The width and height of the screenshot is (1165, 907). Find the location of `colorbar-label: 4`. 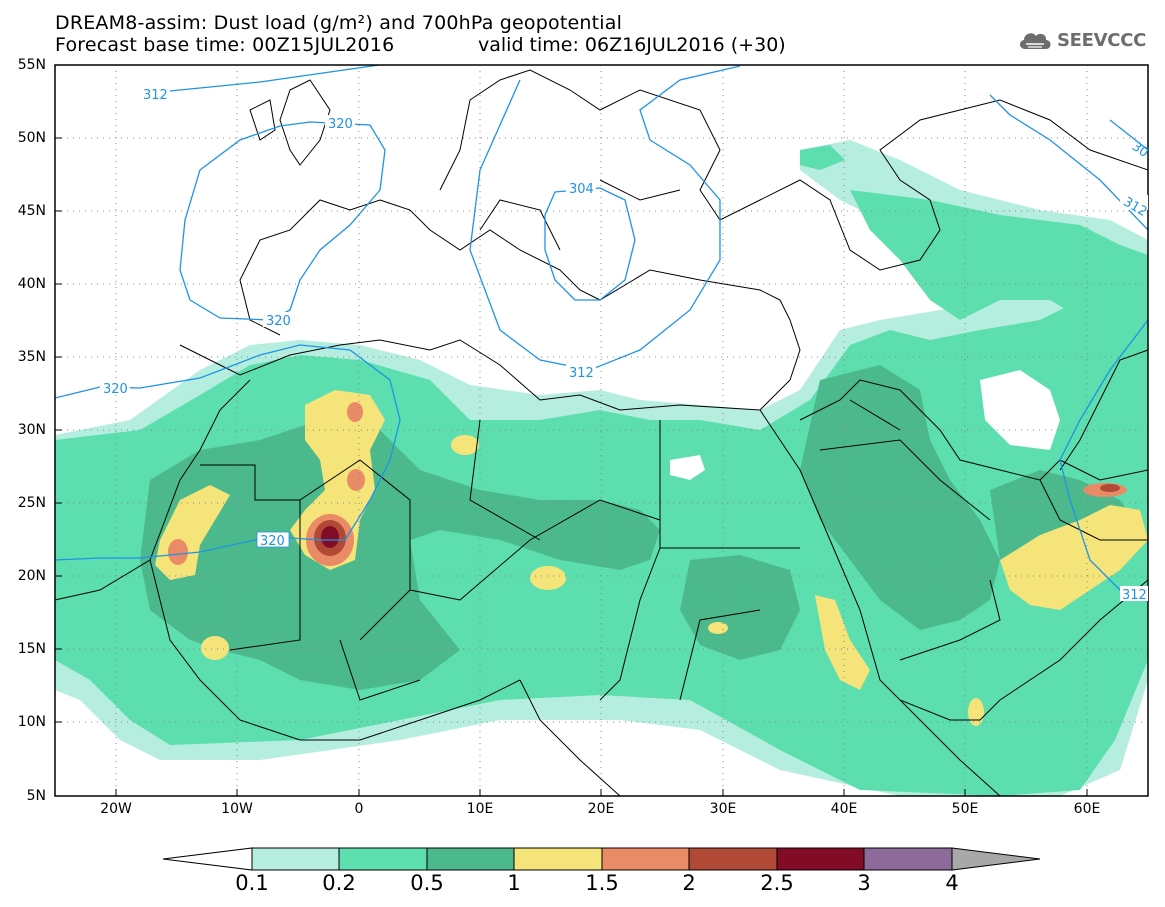

colorbar-label: 4 is located at coordinates (952, 883).